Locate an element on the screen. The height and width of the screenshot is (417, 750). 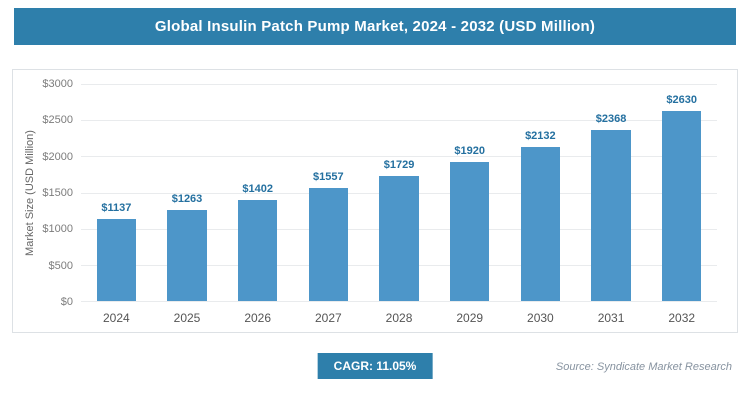
bar-group-2029: $1920 is located at coordinates (469, 192).